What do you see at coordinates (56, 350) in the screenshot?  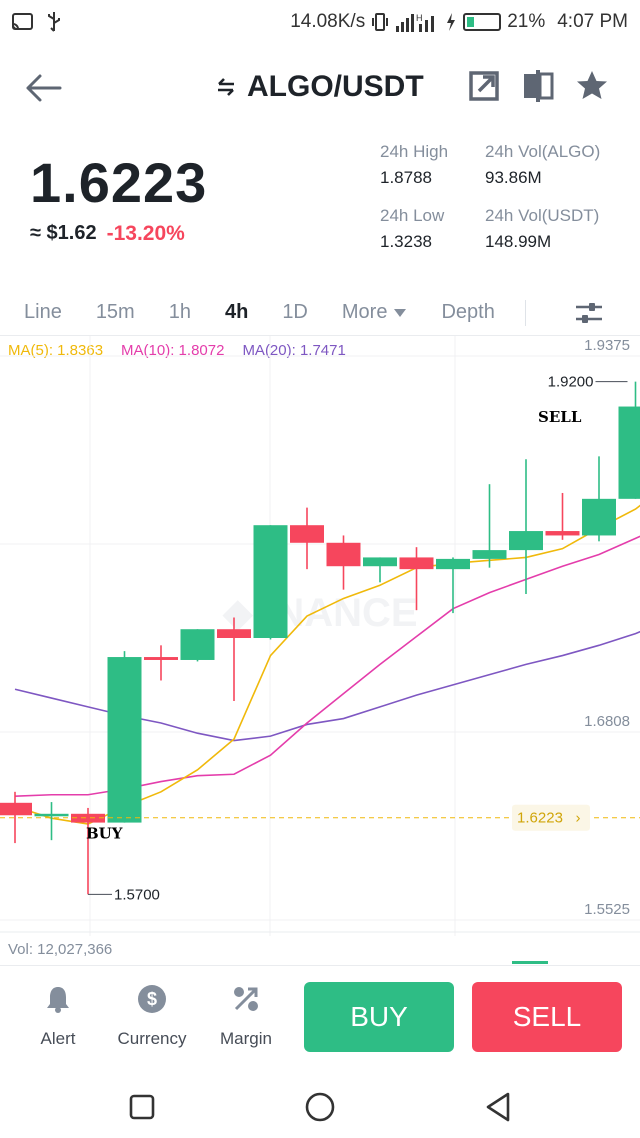 I see `ma5-label: MA(5): 1.8363` at bounding box center [56, 350].